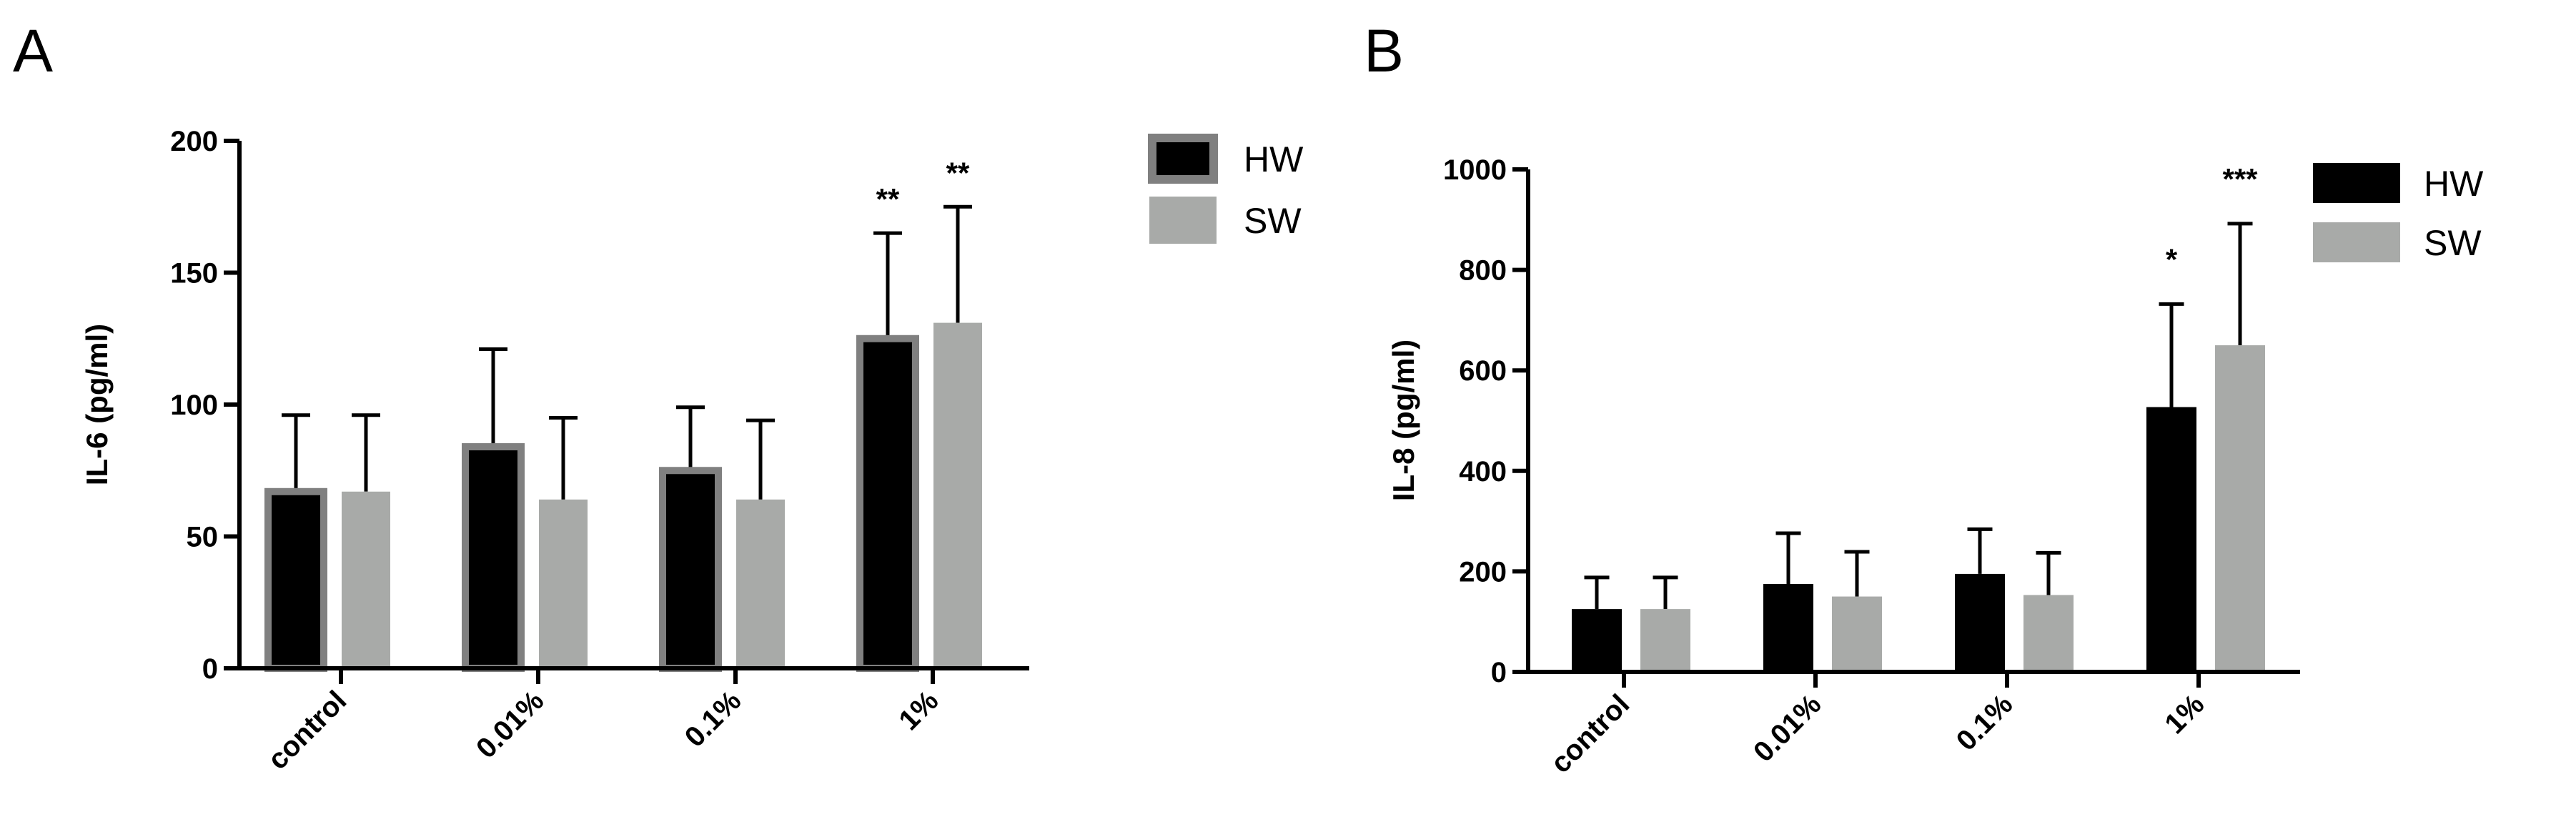  What do you see at coordinates (2172, 259) in the screenshot?
I see `significance-marker: *` at bounding box center [2172, 259].